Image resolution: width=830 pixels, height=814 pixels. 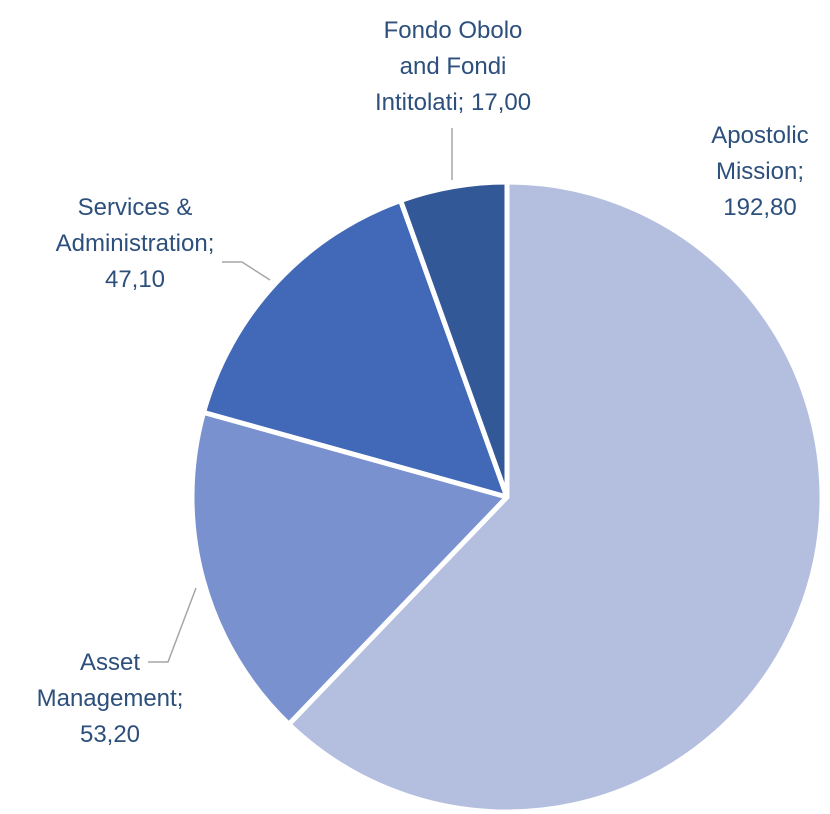 I want to click on value-label: 192,80, so click(x=760, y=207).